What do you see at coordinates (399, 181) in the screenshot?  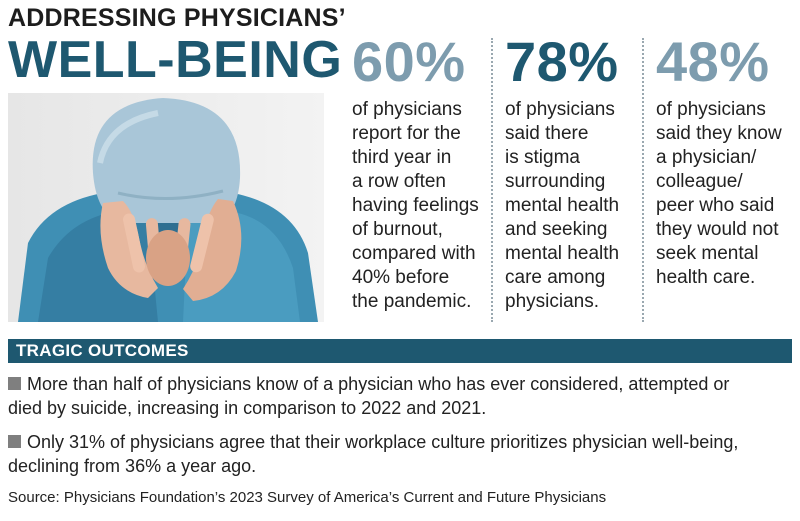 I see `stat-line: a row often` at bounding box center [399, 181].